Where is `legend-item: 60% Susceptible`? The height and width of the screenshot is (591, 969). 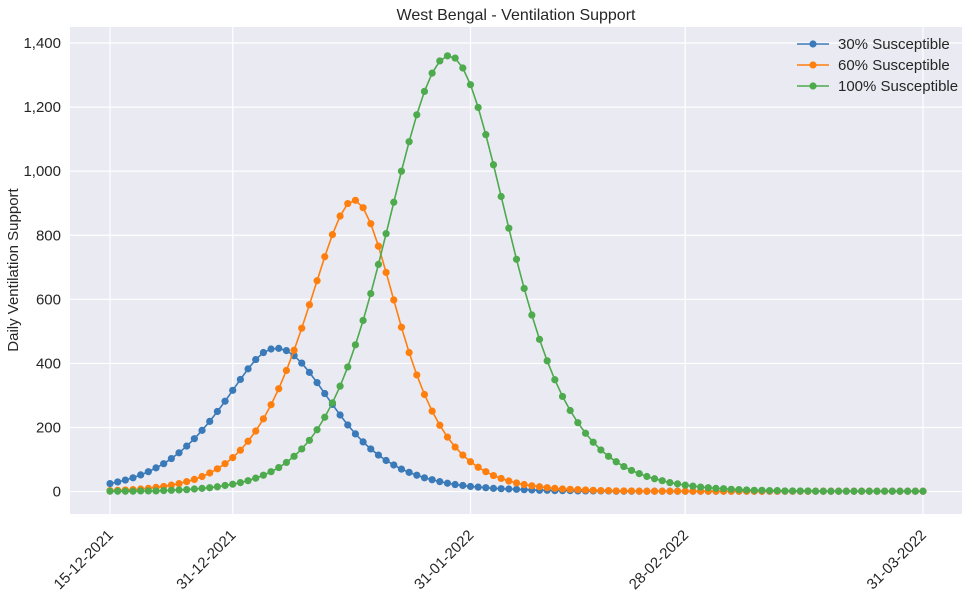 legend-item: 60% Susceptible is located at coordinates (873, 65).